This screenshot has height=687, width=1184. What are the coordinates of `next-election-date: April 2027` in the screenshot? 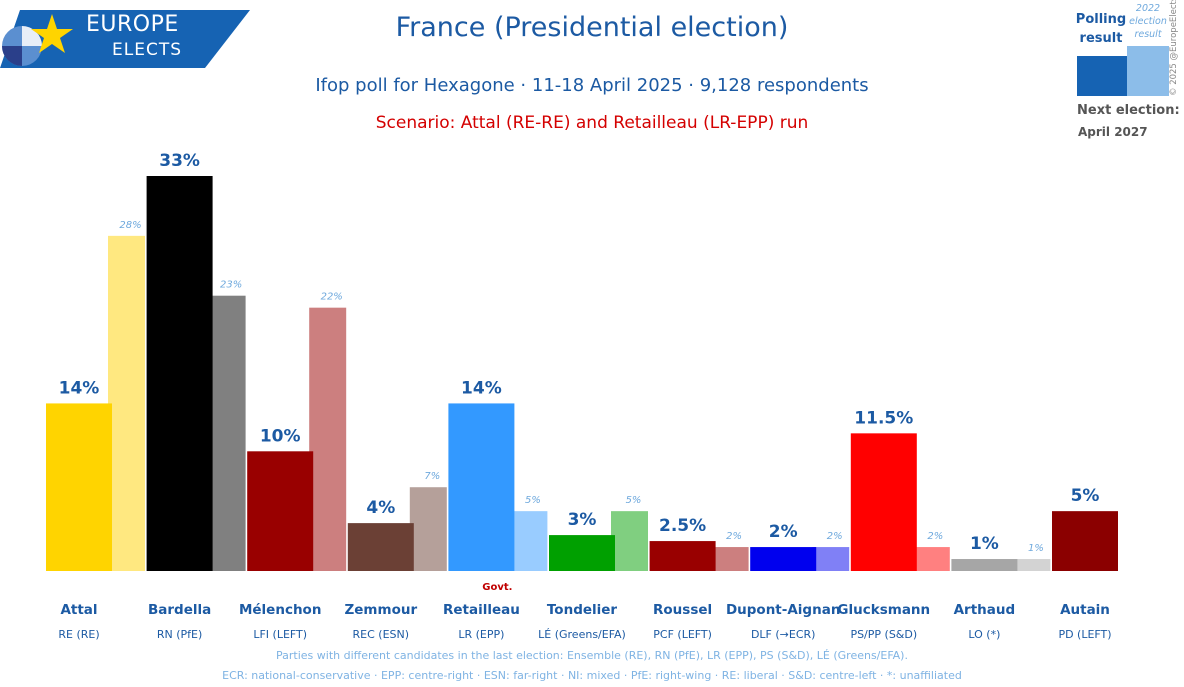 It's located at (1113, 132).